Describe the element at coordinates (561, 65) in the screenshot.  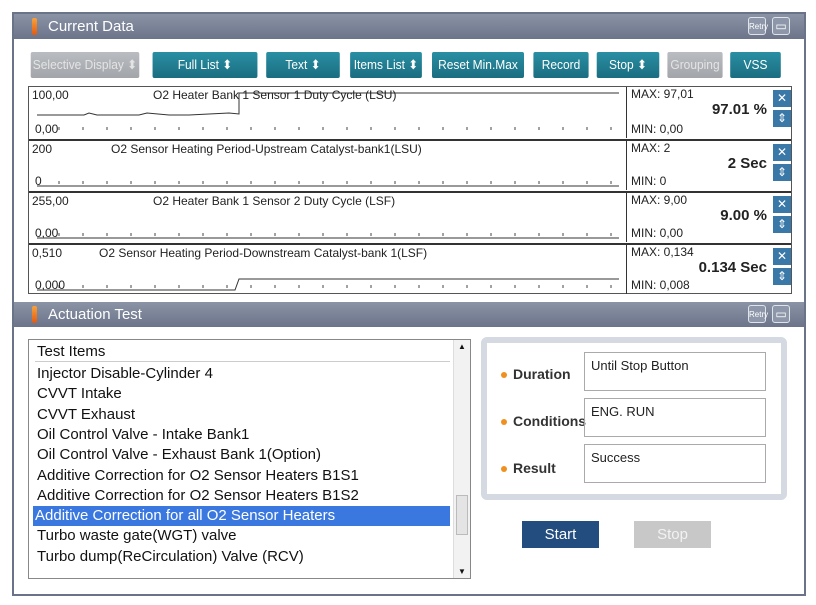
I see `toolbar-button-5: Record` at that location.